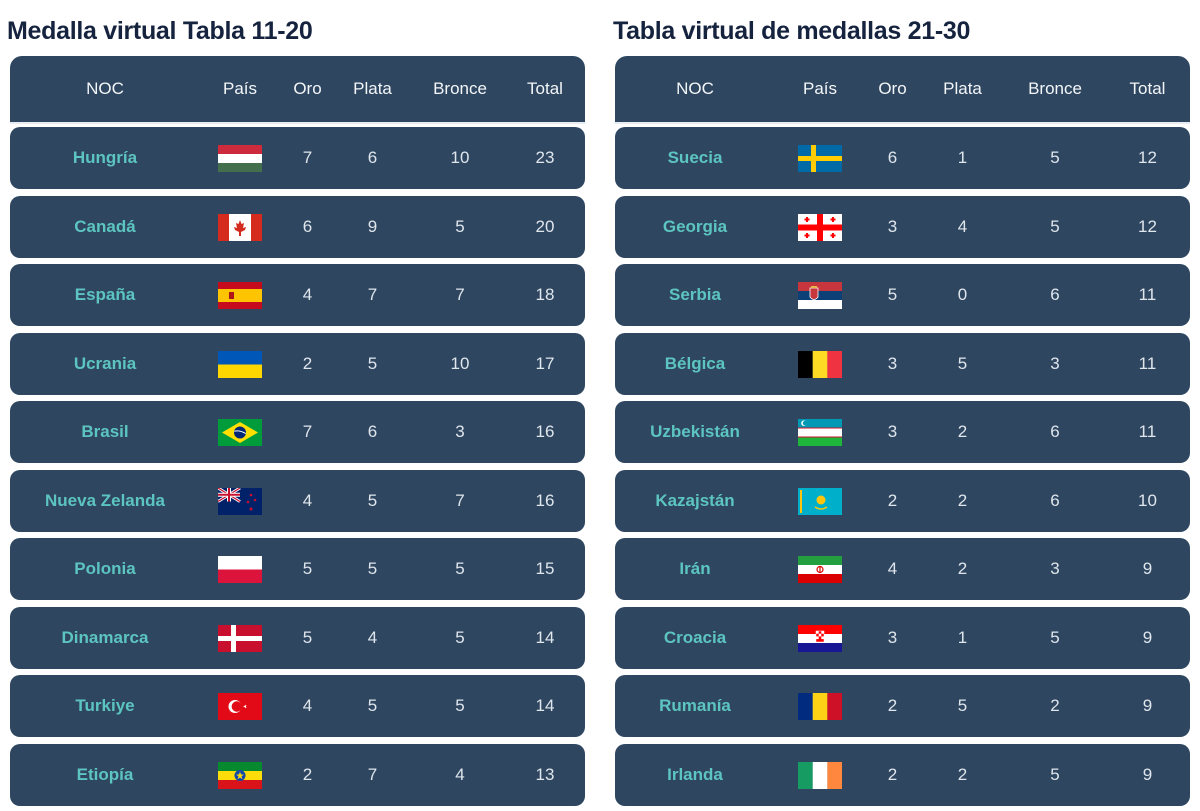  I want to click on total-count: 12, so click(1147, 226).